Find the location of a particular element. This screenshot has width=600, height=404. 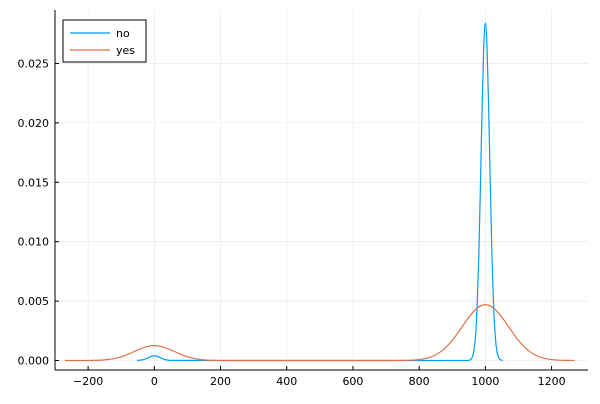

legend-label-no: no is located at coordinates (123, 33).